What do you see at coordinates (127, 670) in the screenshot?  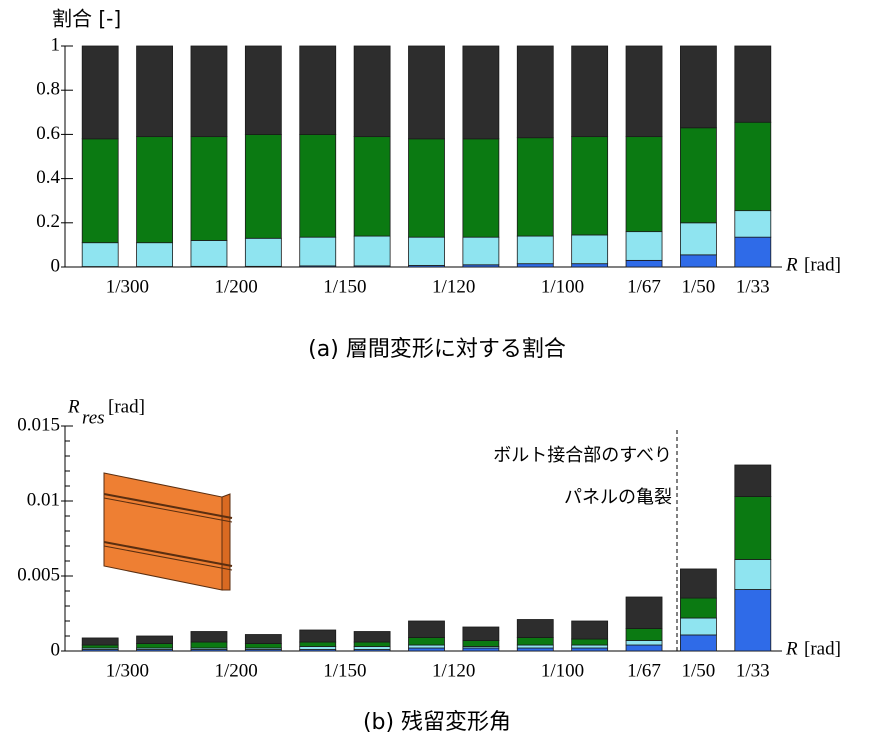 I see `x-tick-label: 1/300` at bounding box center [127, 670].